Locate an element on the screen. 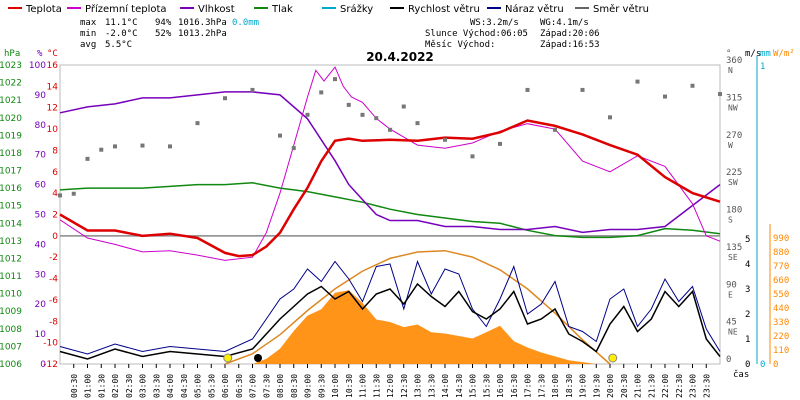 This screenshot has width=800, height=400. direction-tick: NE is located at coordinates (733, 332).